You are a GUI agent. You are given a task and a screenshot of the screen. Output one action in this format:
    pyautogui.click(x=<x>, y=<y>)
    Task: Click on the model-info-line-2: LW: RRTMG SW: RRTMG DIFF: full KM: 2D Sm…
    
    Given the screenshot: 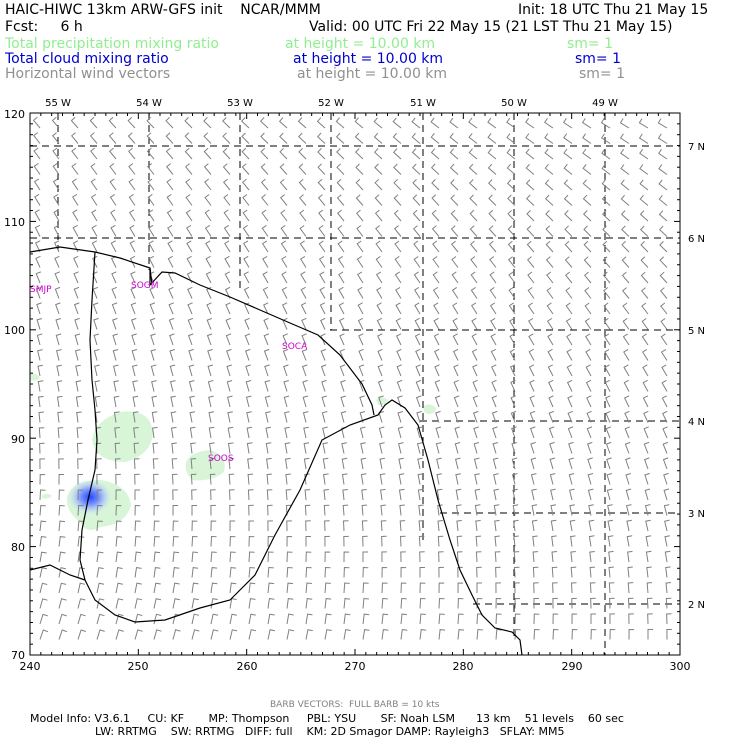 What is the action you would take?
    pyautogui.click(x=330, y=731)
    